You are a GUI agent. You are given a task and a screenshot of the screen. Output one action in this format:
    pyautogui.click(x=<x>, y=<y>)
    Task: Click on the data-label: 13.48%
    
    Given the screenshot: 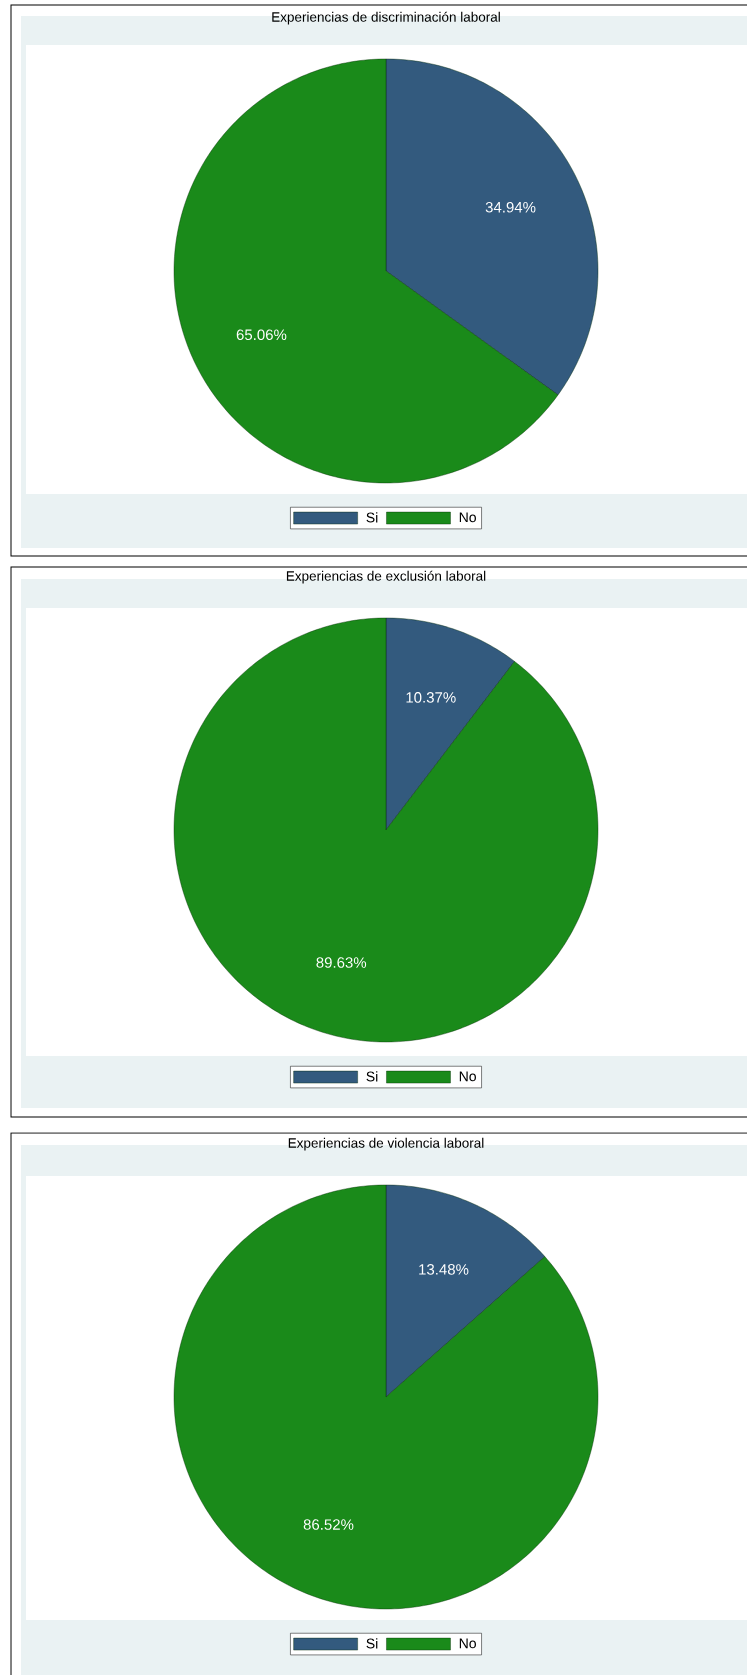 What is the action you would take?
    pyautogui.click(x=444, y=1269)
    